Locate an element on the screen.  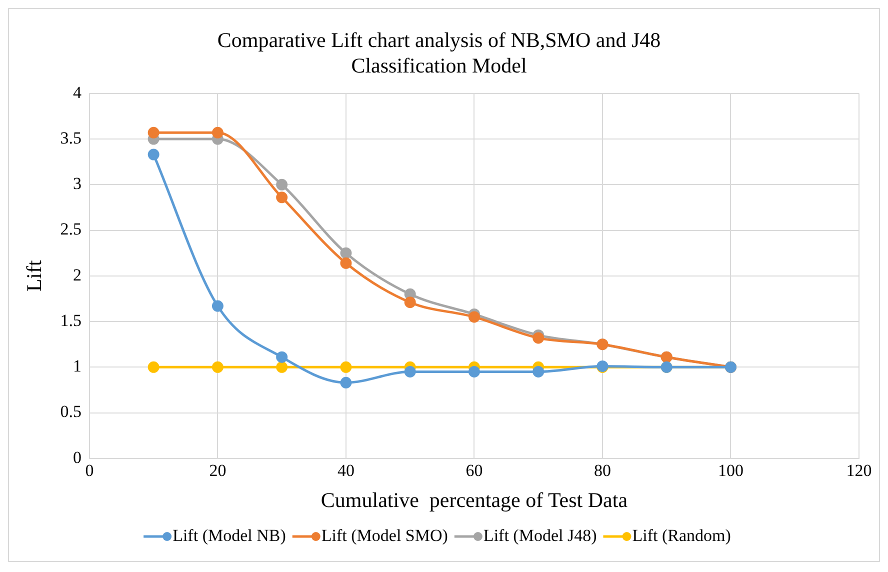
x-axis-title: Cumulative percentage of Test Data is located at coordinates (474, 500).